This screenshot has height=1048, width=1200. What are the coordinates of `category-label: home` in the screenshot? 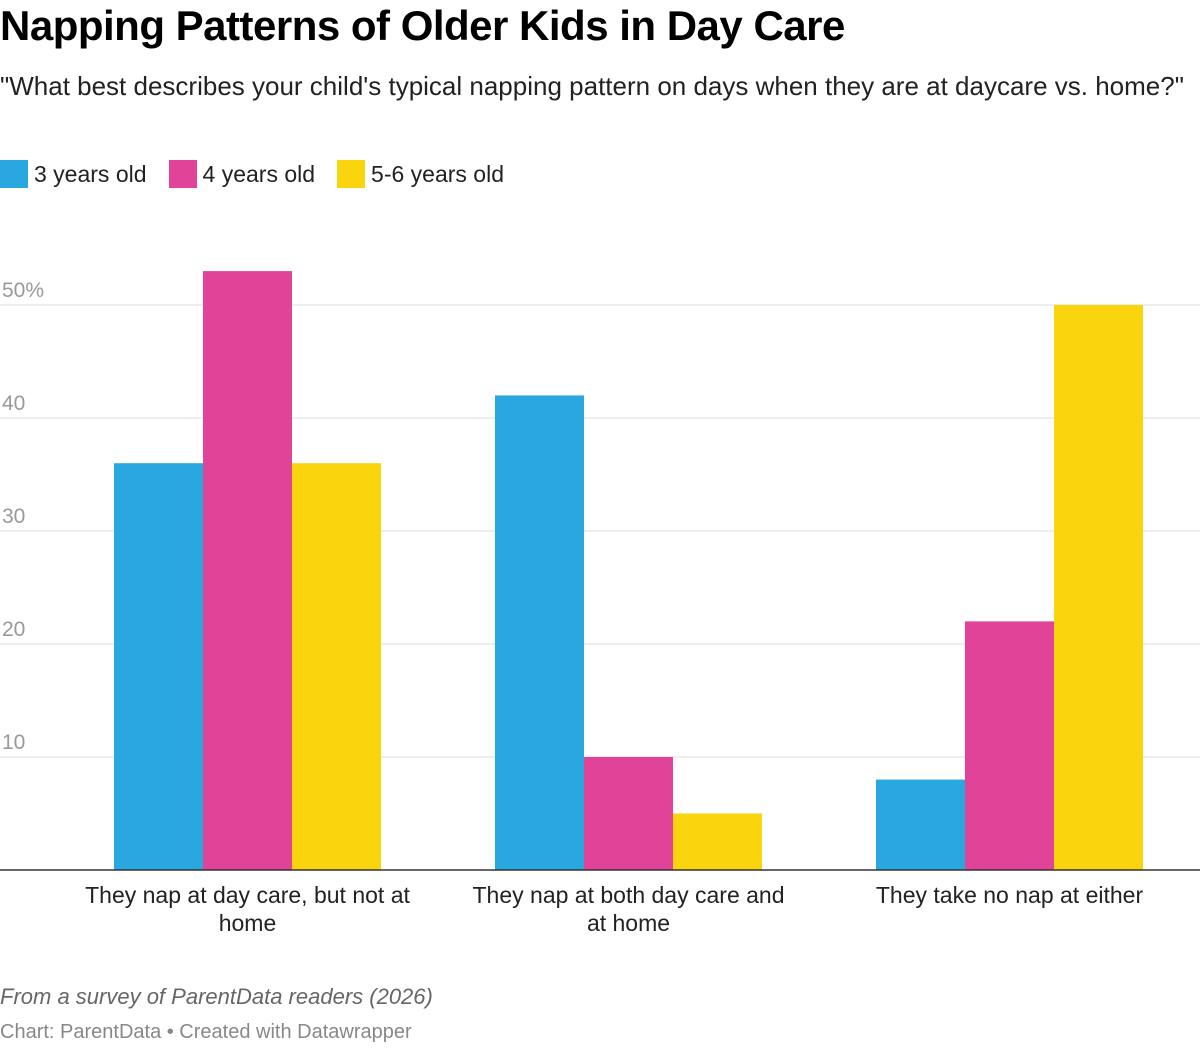 It's located at (248, 923).